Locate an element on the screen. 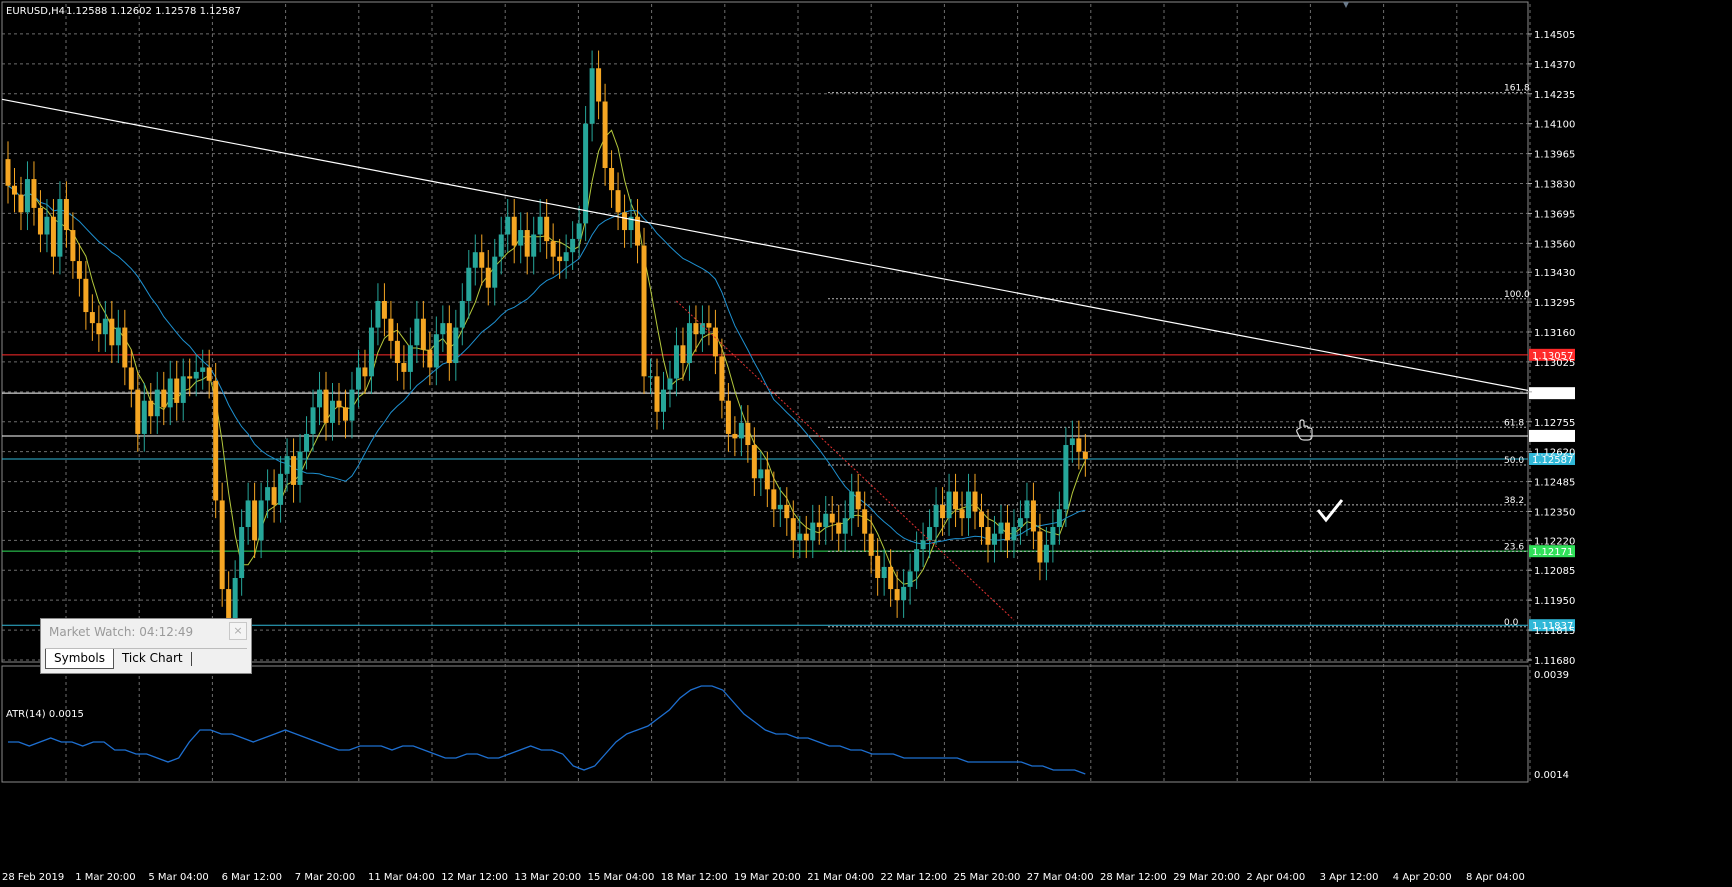 This screenshot has height=887, width=1732. fib-level-label: 61.8 is located at coordinates (1514, 423).